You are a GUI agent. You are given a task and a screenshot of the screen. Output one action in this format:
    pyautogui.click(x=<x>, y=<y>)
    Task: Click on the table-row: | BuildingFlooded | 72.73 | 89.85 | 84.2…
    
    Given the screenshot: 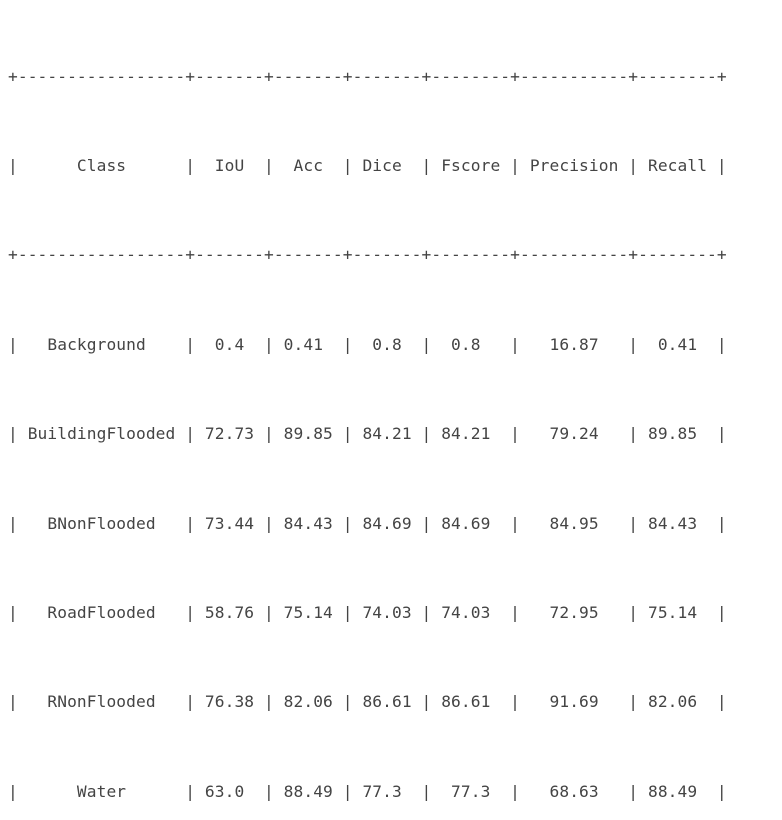 What is the action you would take?
    pyautogui.click(x=367, y=434)
    